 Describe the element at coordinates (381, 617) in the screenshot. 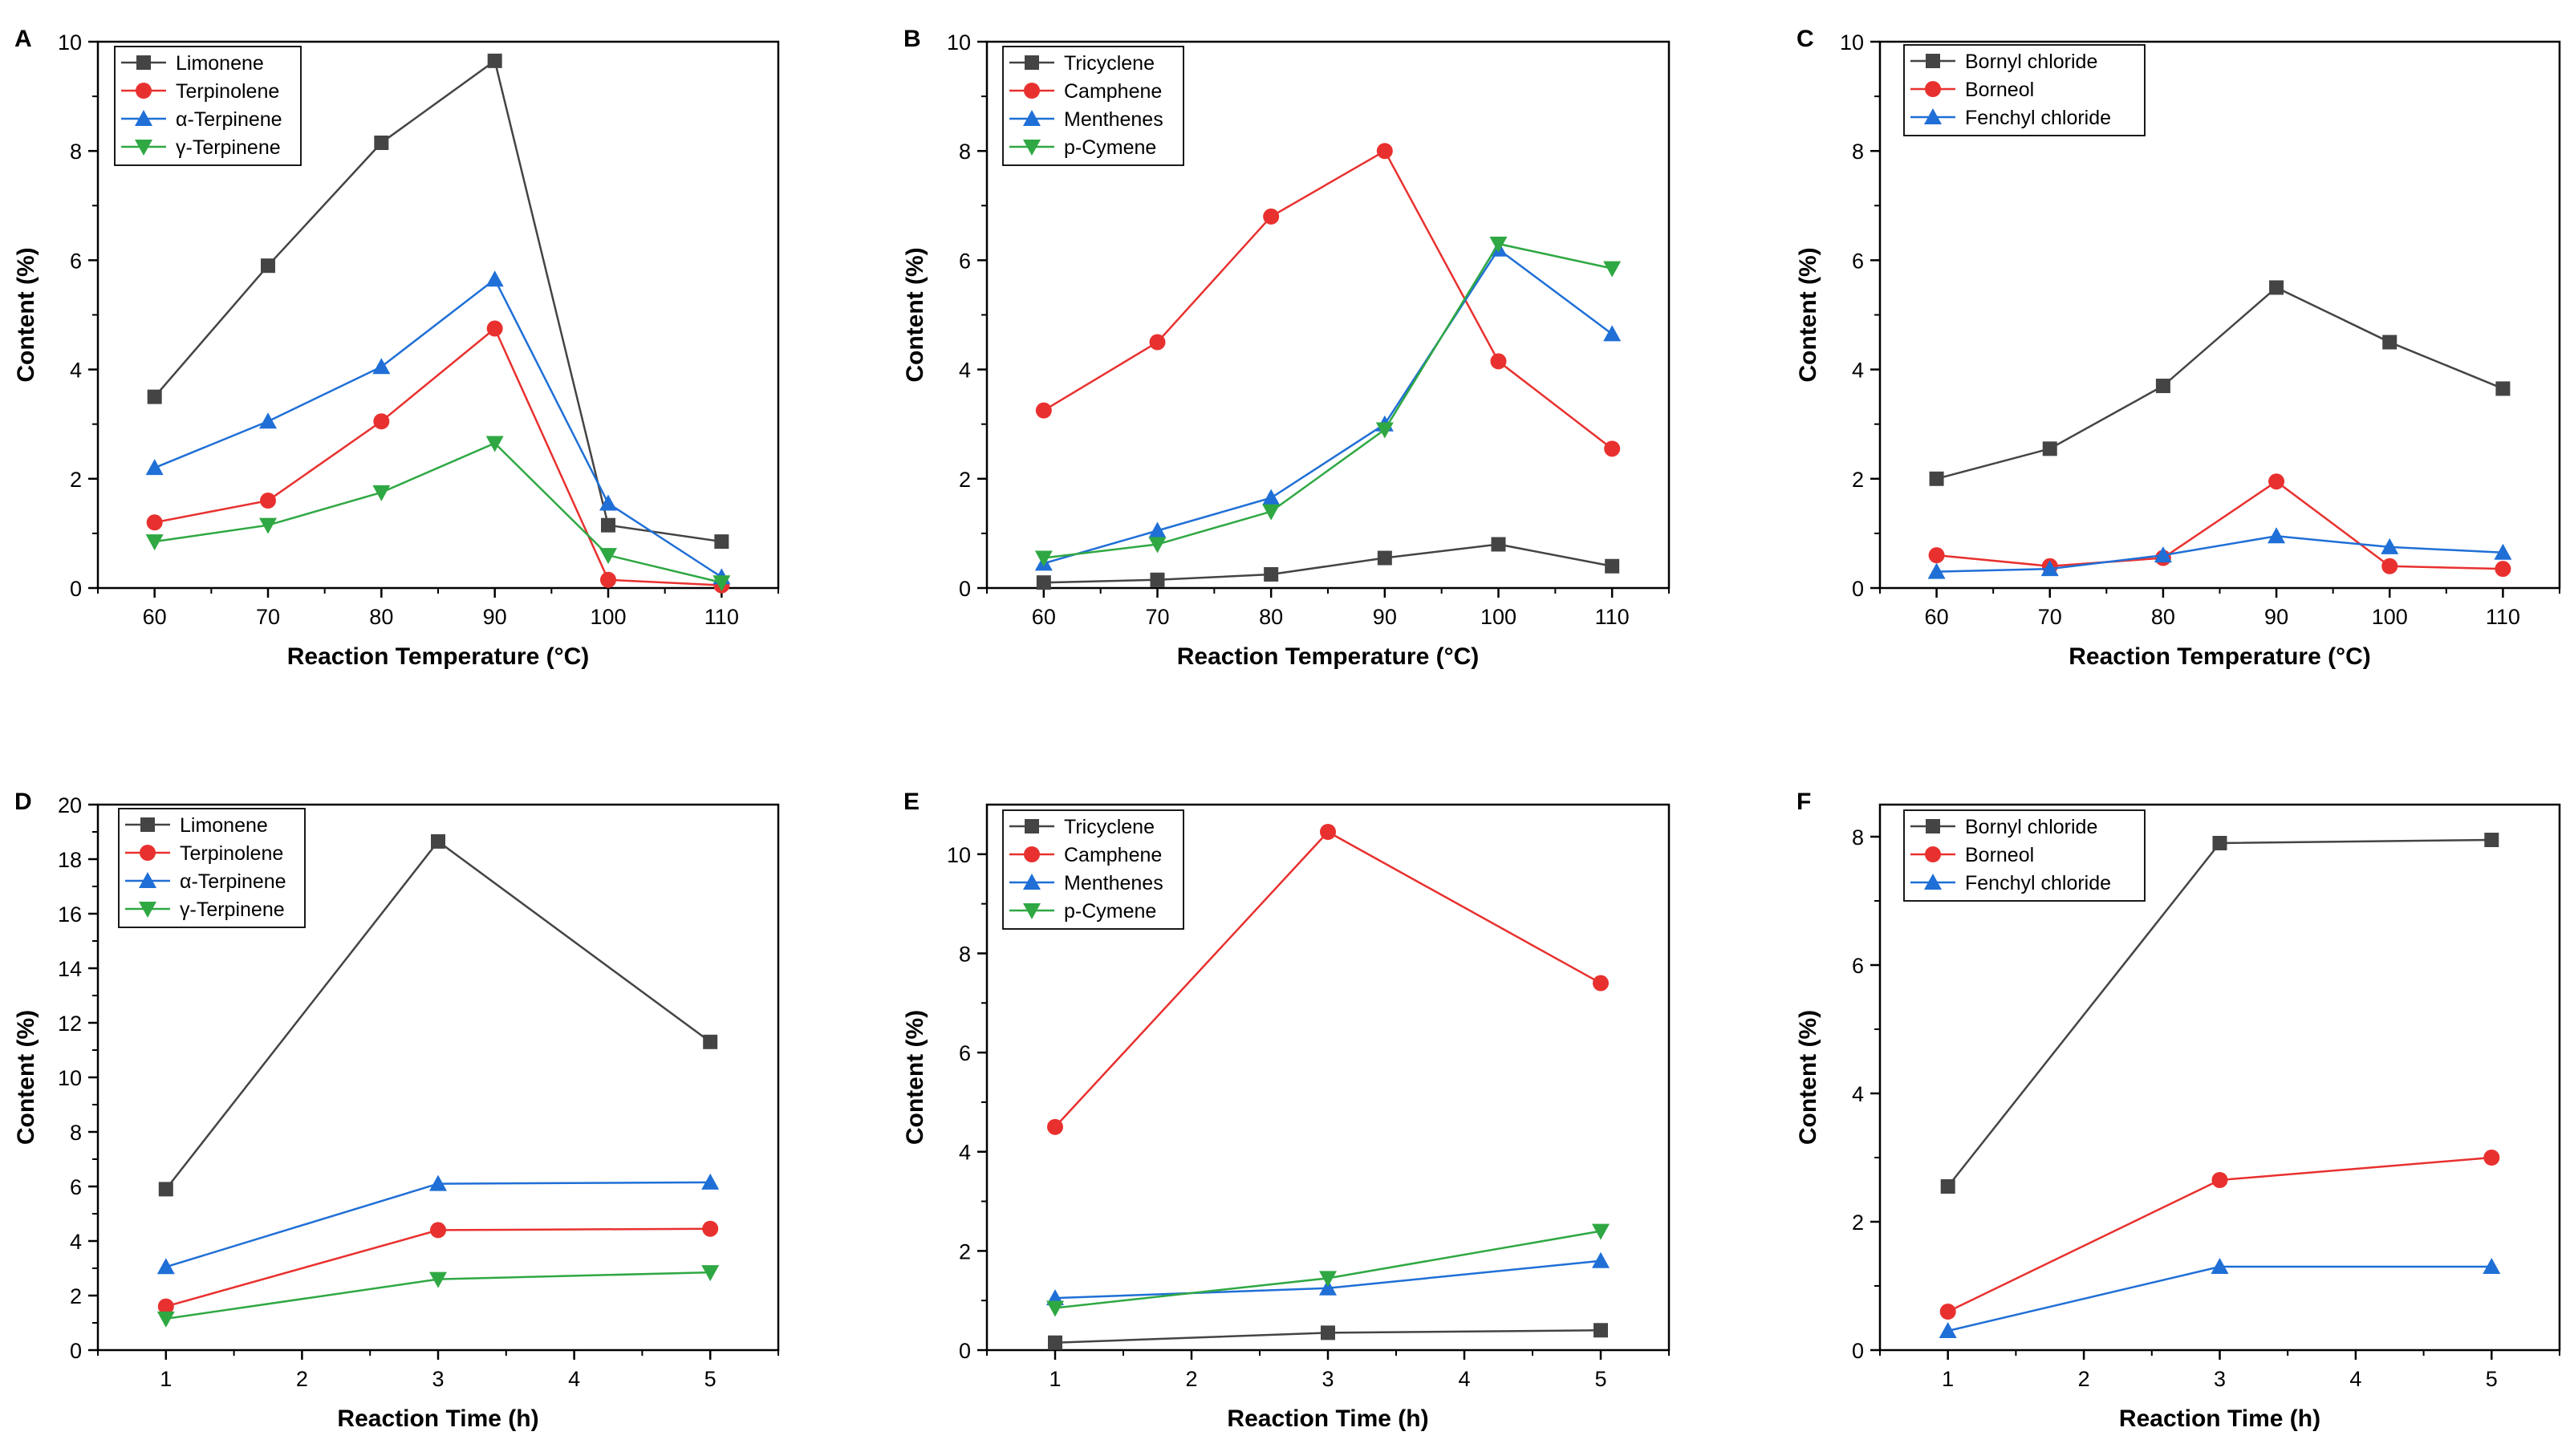

I see `panel-a-xtick-label: 80` at that location.